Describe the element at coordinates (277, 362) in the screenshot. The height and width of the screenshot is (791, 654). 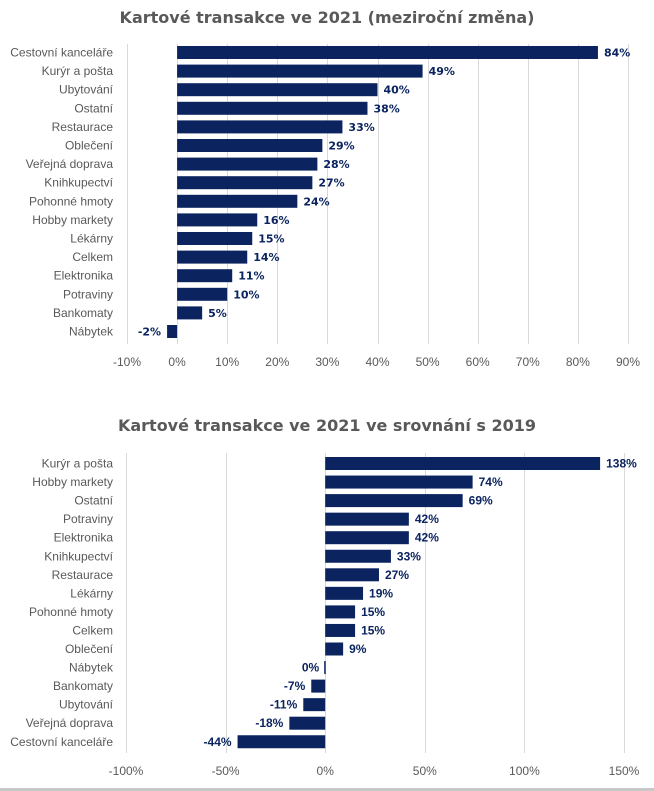
I see `x-tick-label: 20%` at that location.